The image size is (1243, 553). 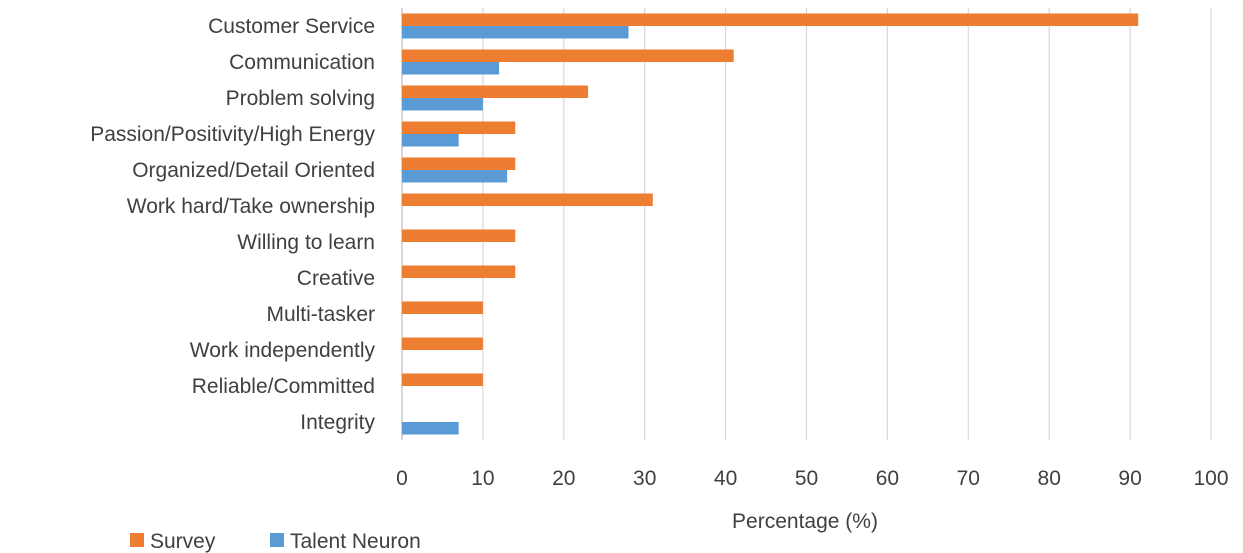 I want to click on category-label: Work independently, so click(x=283, y=350).